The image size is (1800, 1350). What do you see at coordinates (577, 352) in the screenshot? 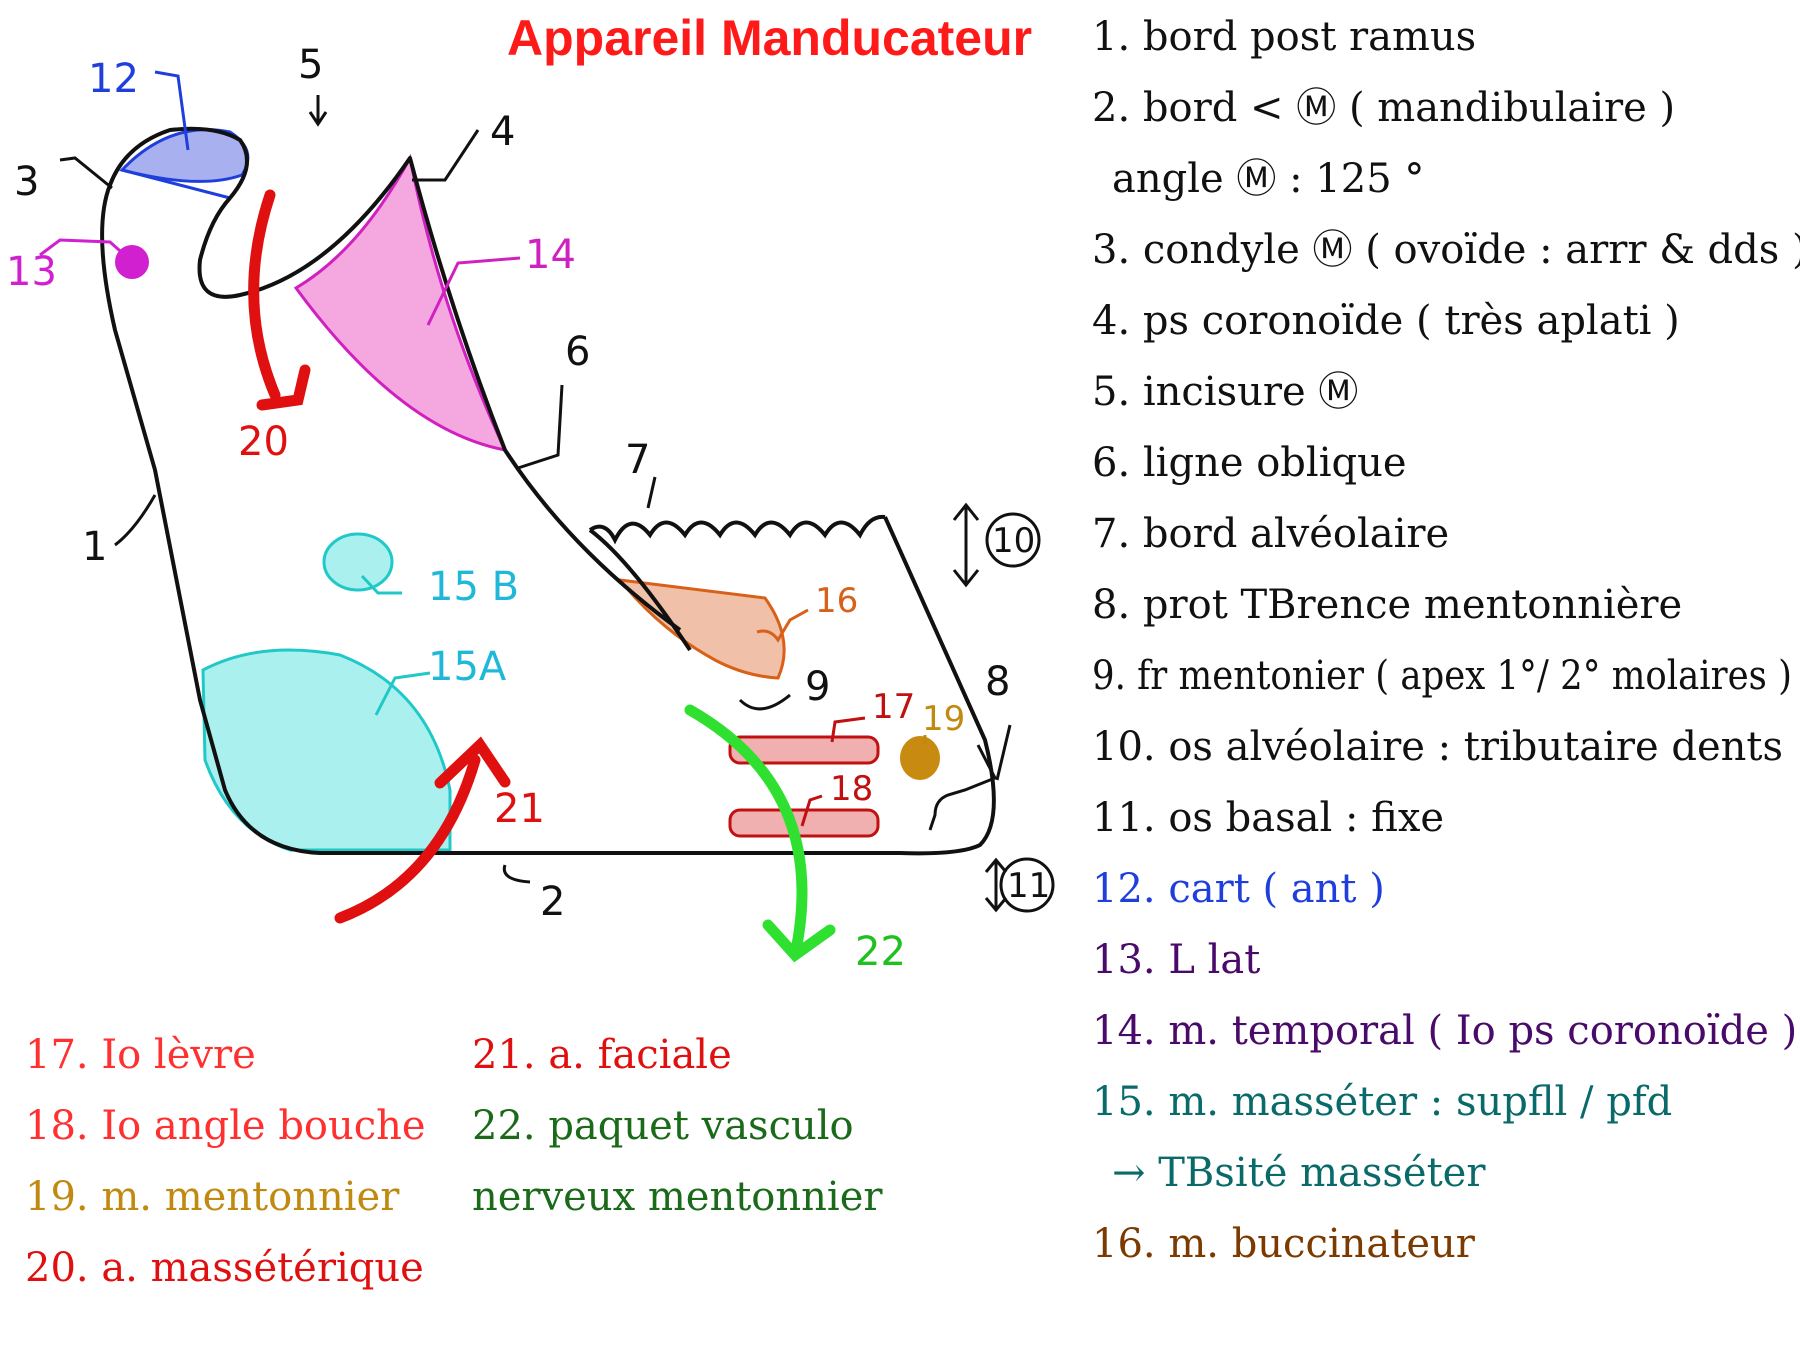
I see `label-6: 6` at bounding box center [577, 352].